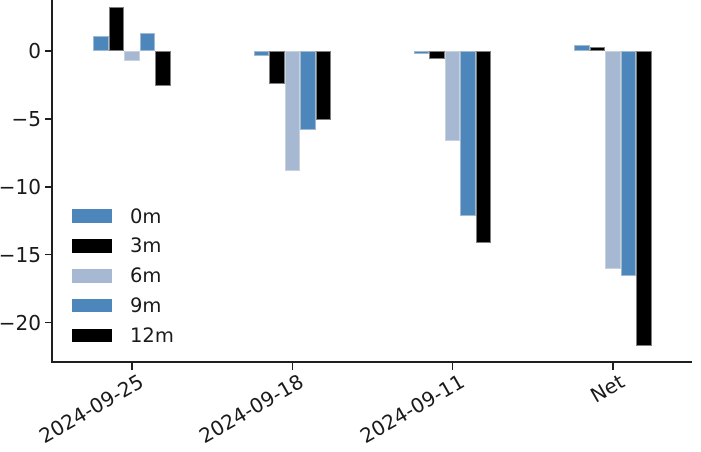 This screenshot has width=701, height=452. I want to click on bar-2024-09-11-3m, so click(437, 55).